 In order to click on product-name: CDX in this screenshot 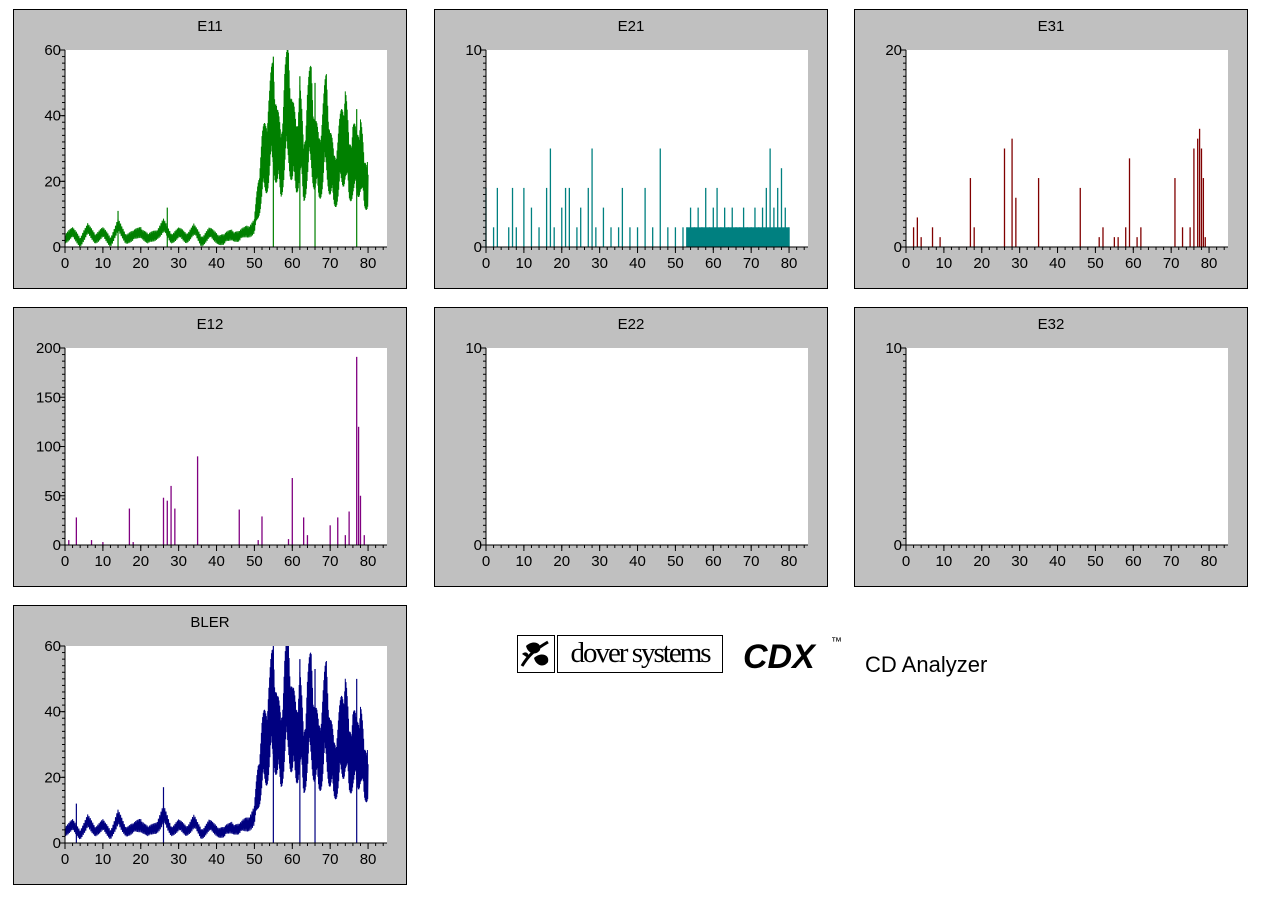, I will do `click(779, 657)`.